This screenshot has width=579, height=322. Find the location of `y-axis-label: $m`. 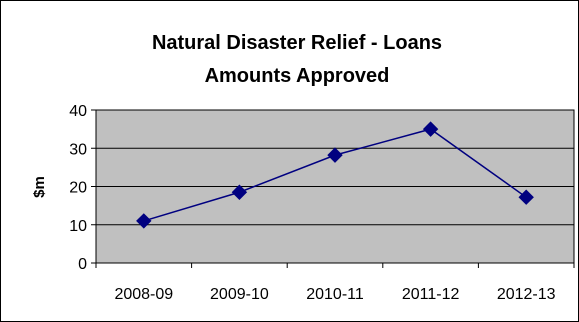

y-axis-label: $m is located at coordinates (39, 187).